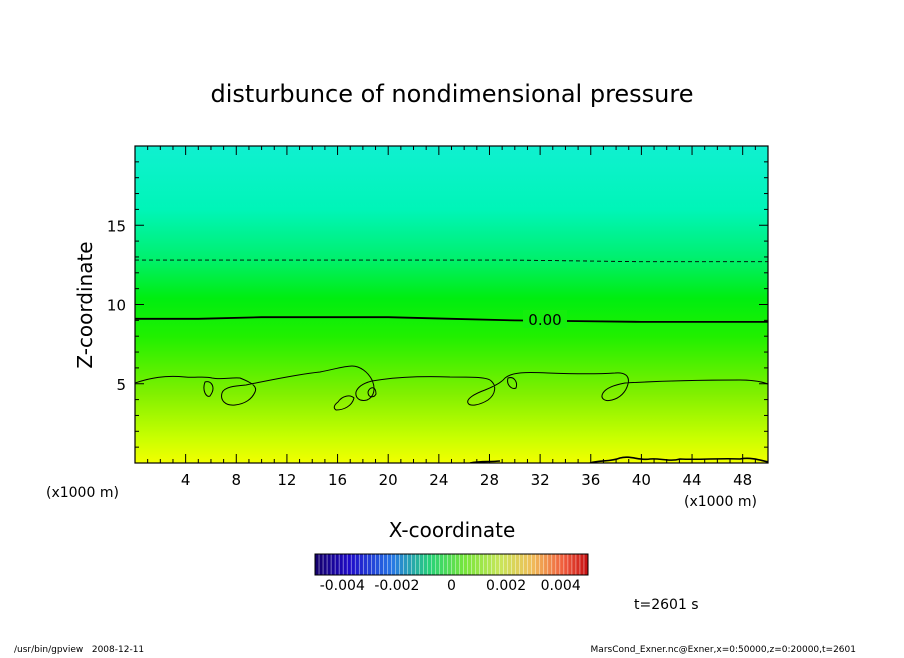 The image size is (904, 658). What do you see at coordinates (237, 480) in the screenshot?
I see `x-tick-label: 8` at bounding box center [237, 480].